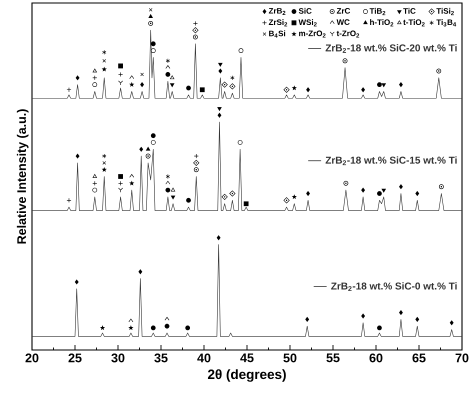 Image resolution: width=474 pixels, height=412 pixels. What do you see at coordinates (203, 358) in the screenshot?
I see `x-tick-label: 40` at bounding box center [203, 358].